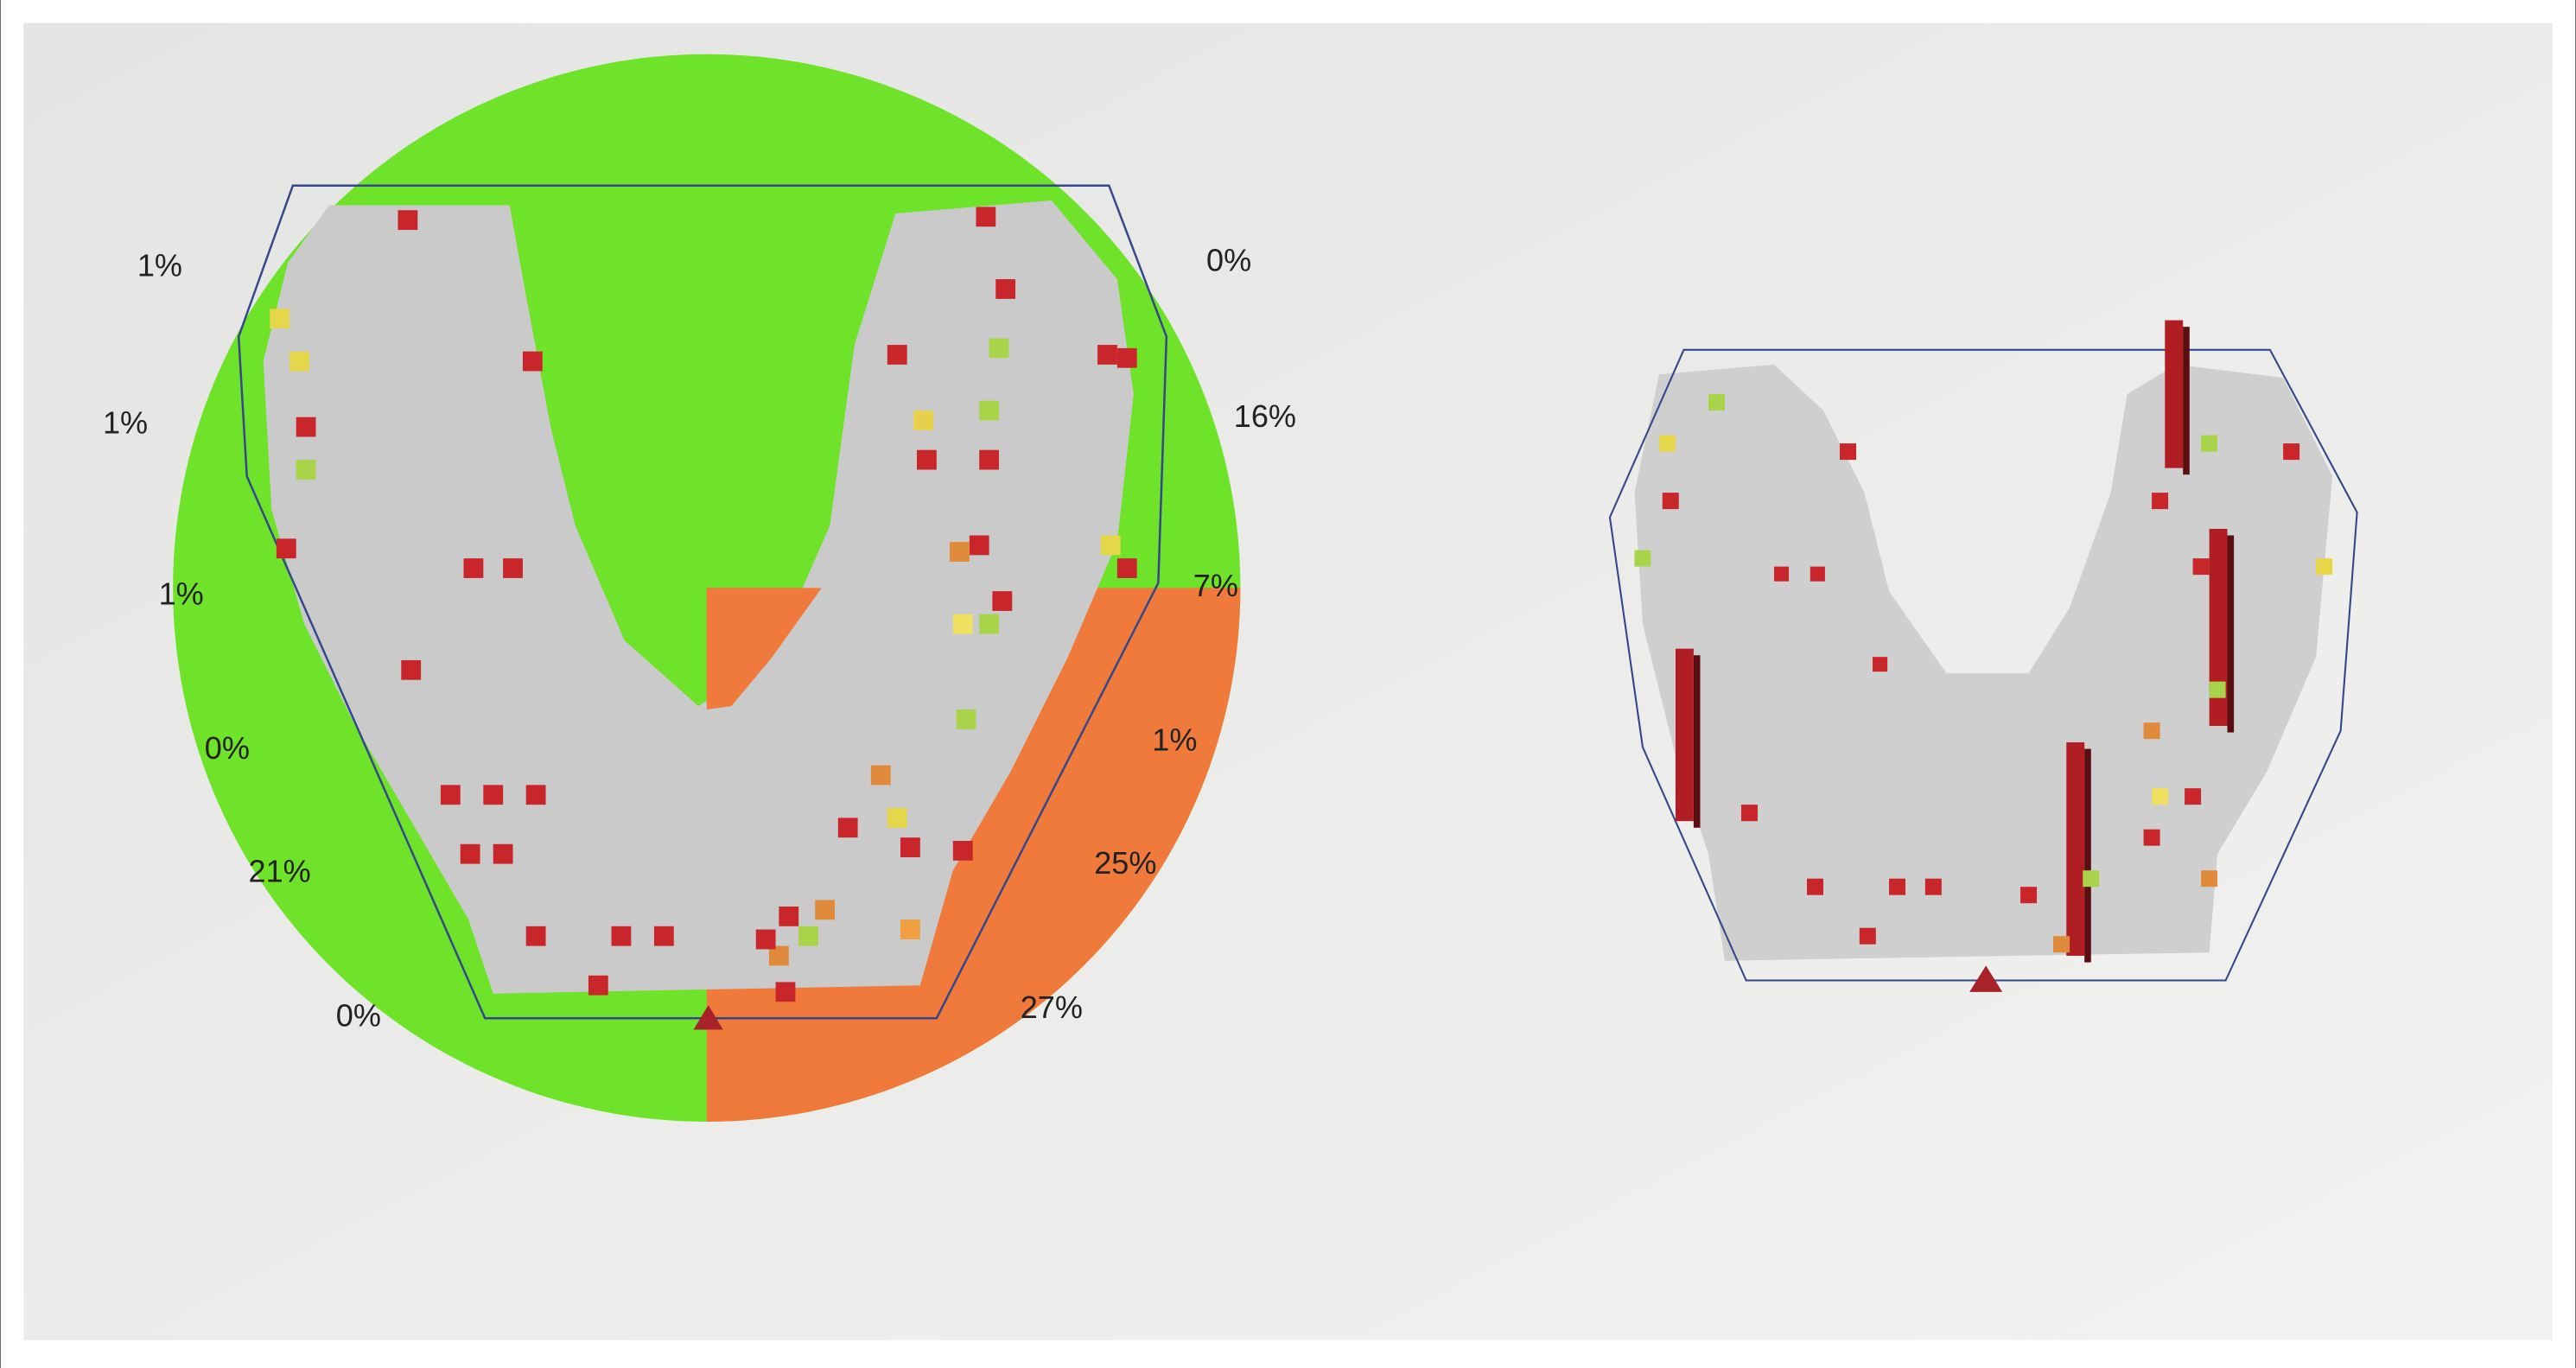 Image resolution: width=2576 pixels, height=1368 pixels. Describe the element at coordinates (1984, 662) in the screenshot. I see `dental-arch-3d` at that location.